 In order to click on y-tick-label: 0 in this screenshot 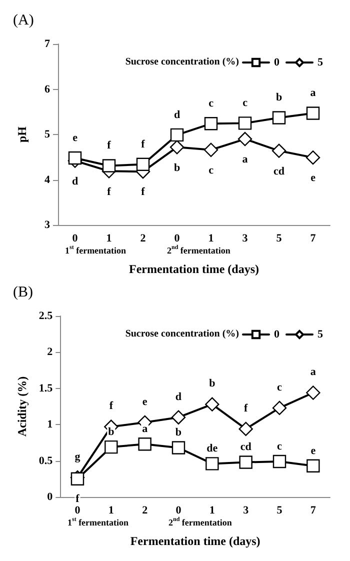, I will do `click(50, 497)`.